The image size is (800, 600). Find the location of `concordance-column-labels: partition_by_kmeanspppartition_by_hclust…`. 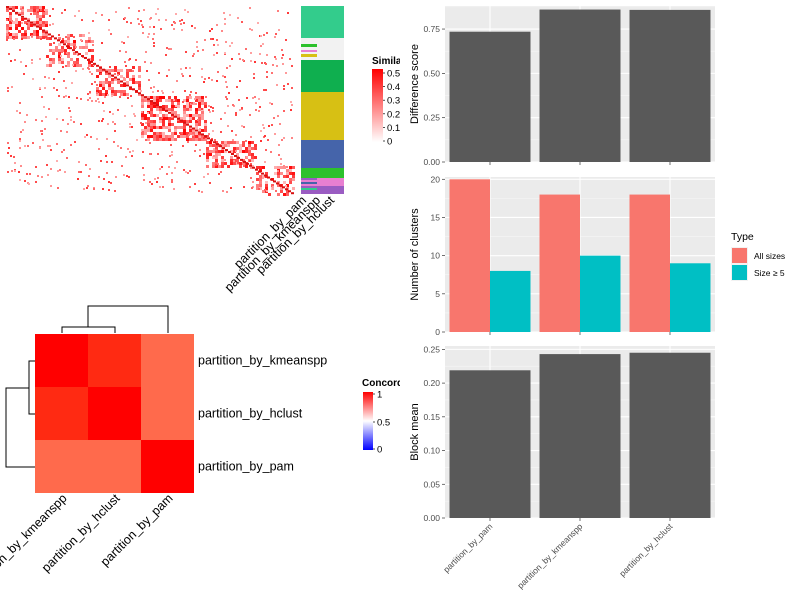

concordance-column-labels: partition_by_kmeanspppartition_by_hclust… is located at coordinates (88, 542).